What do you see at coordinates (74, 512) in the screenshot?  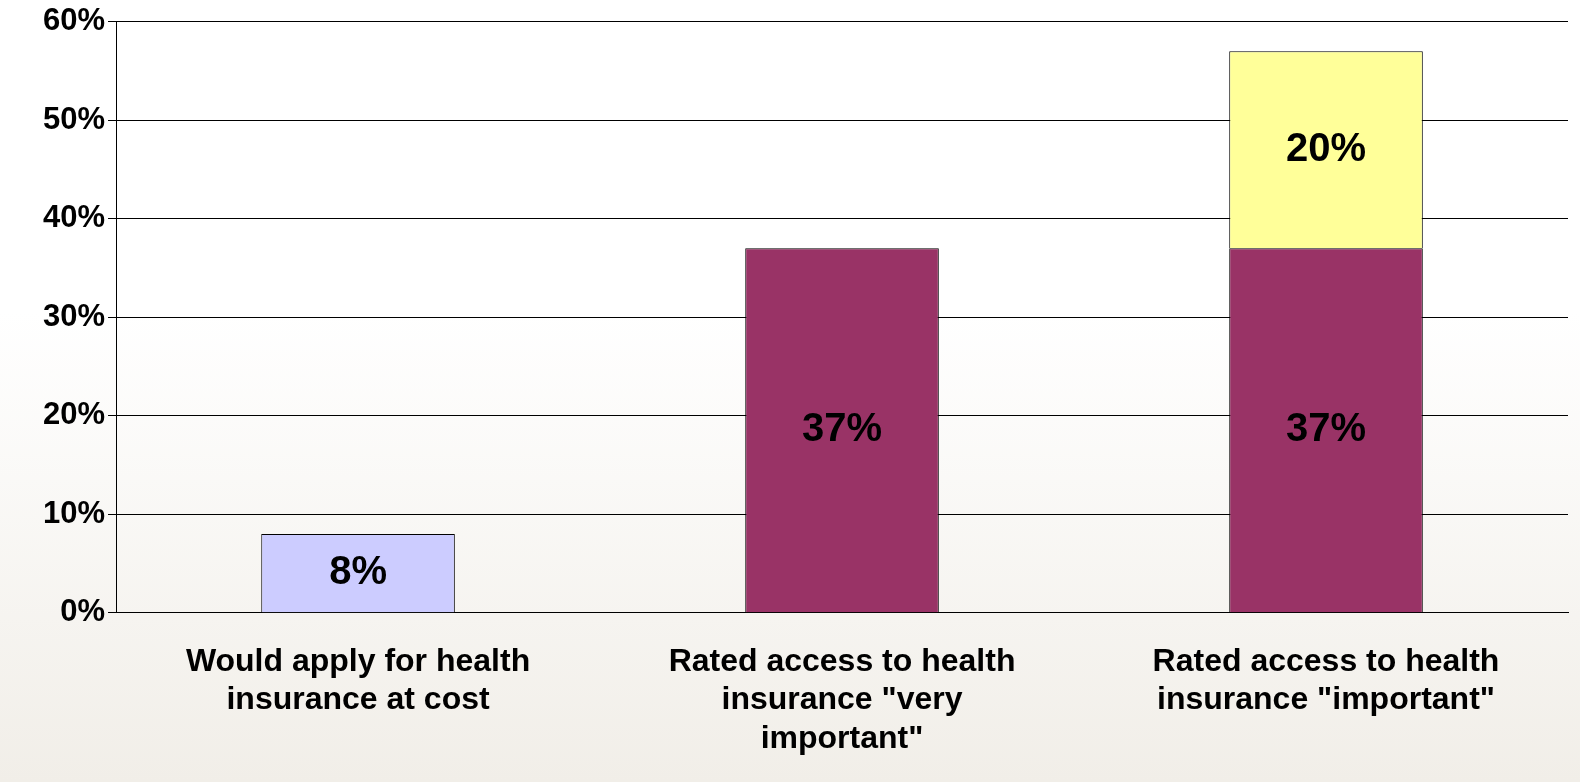 I see `y-tick-label: 10%` at bounding box center [74, 512].